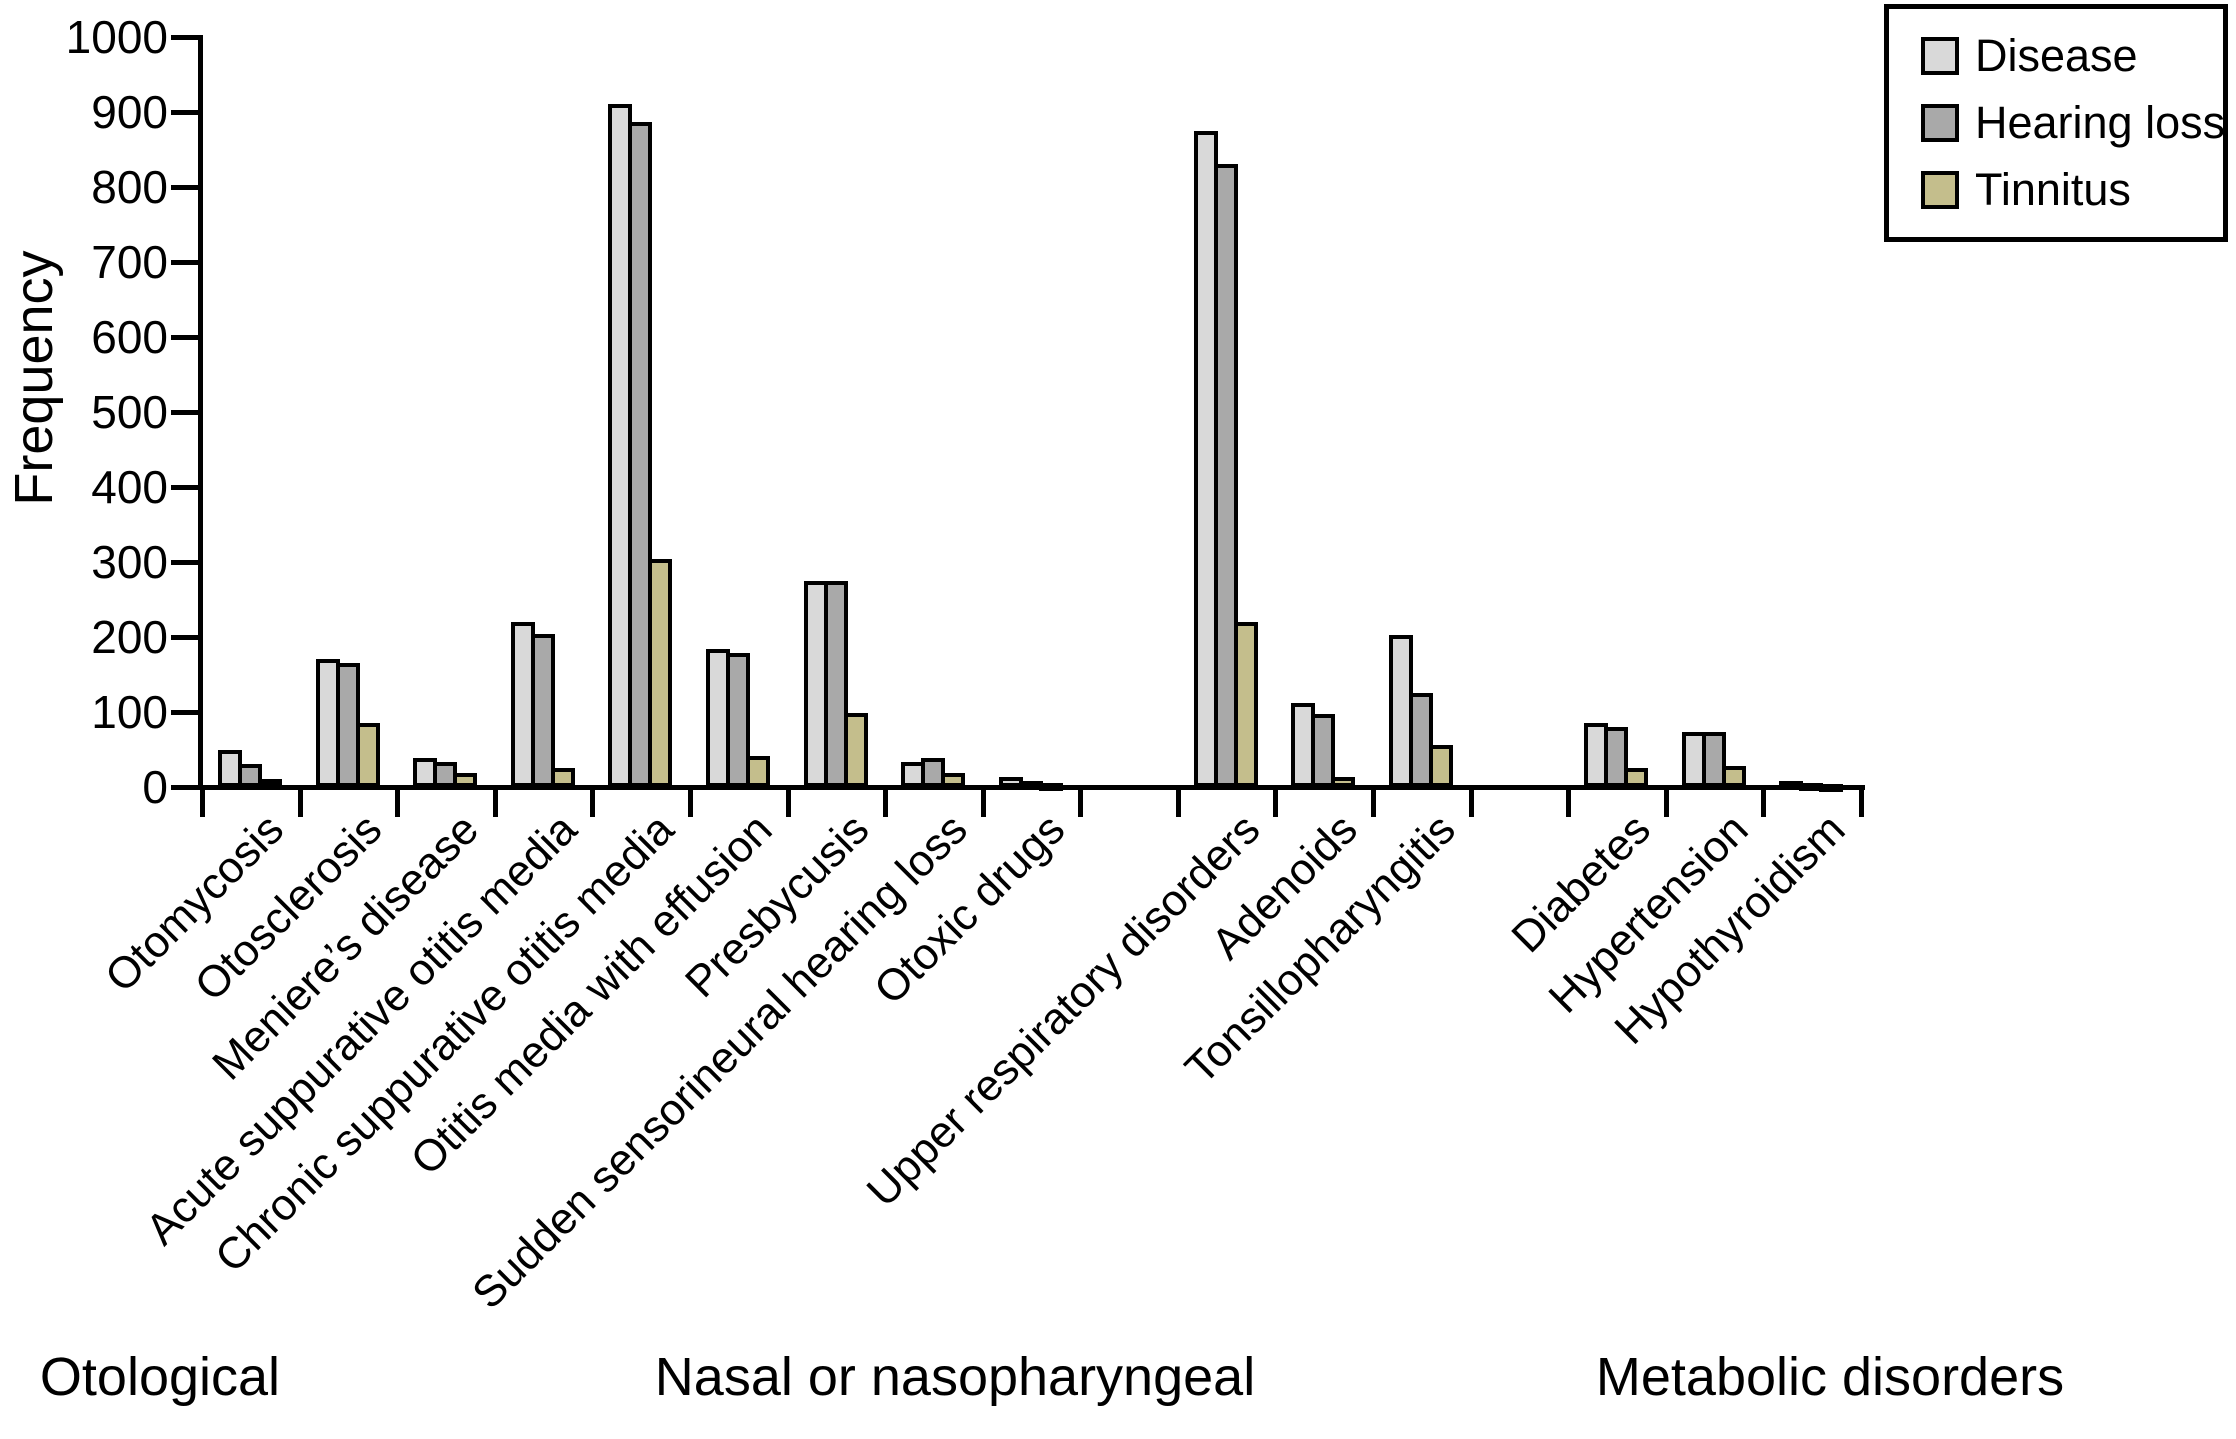 The height and width of the screenshot is (1439, 2236). What do you see at coordinates (129, 637) in the screenshot?
I see `y-tick-label-200: 200` at bounding box center [129, 637].